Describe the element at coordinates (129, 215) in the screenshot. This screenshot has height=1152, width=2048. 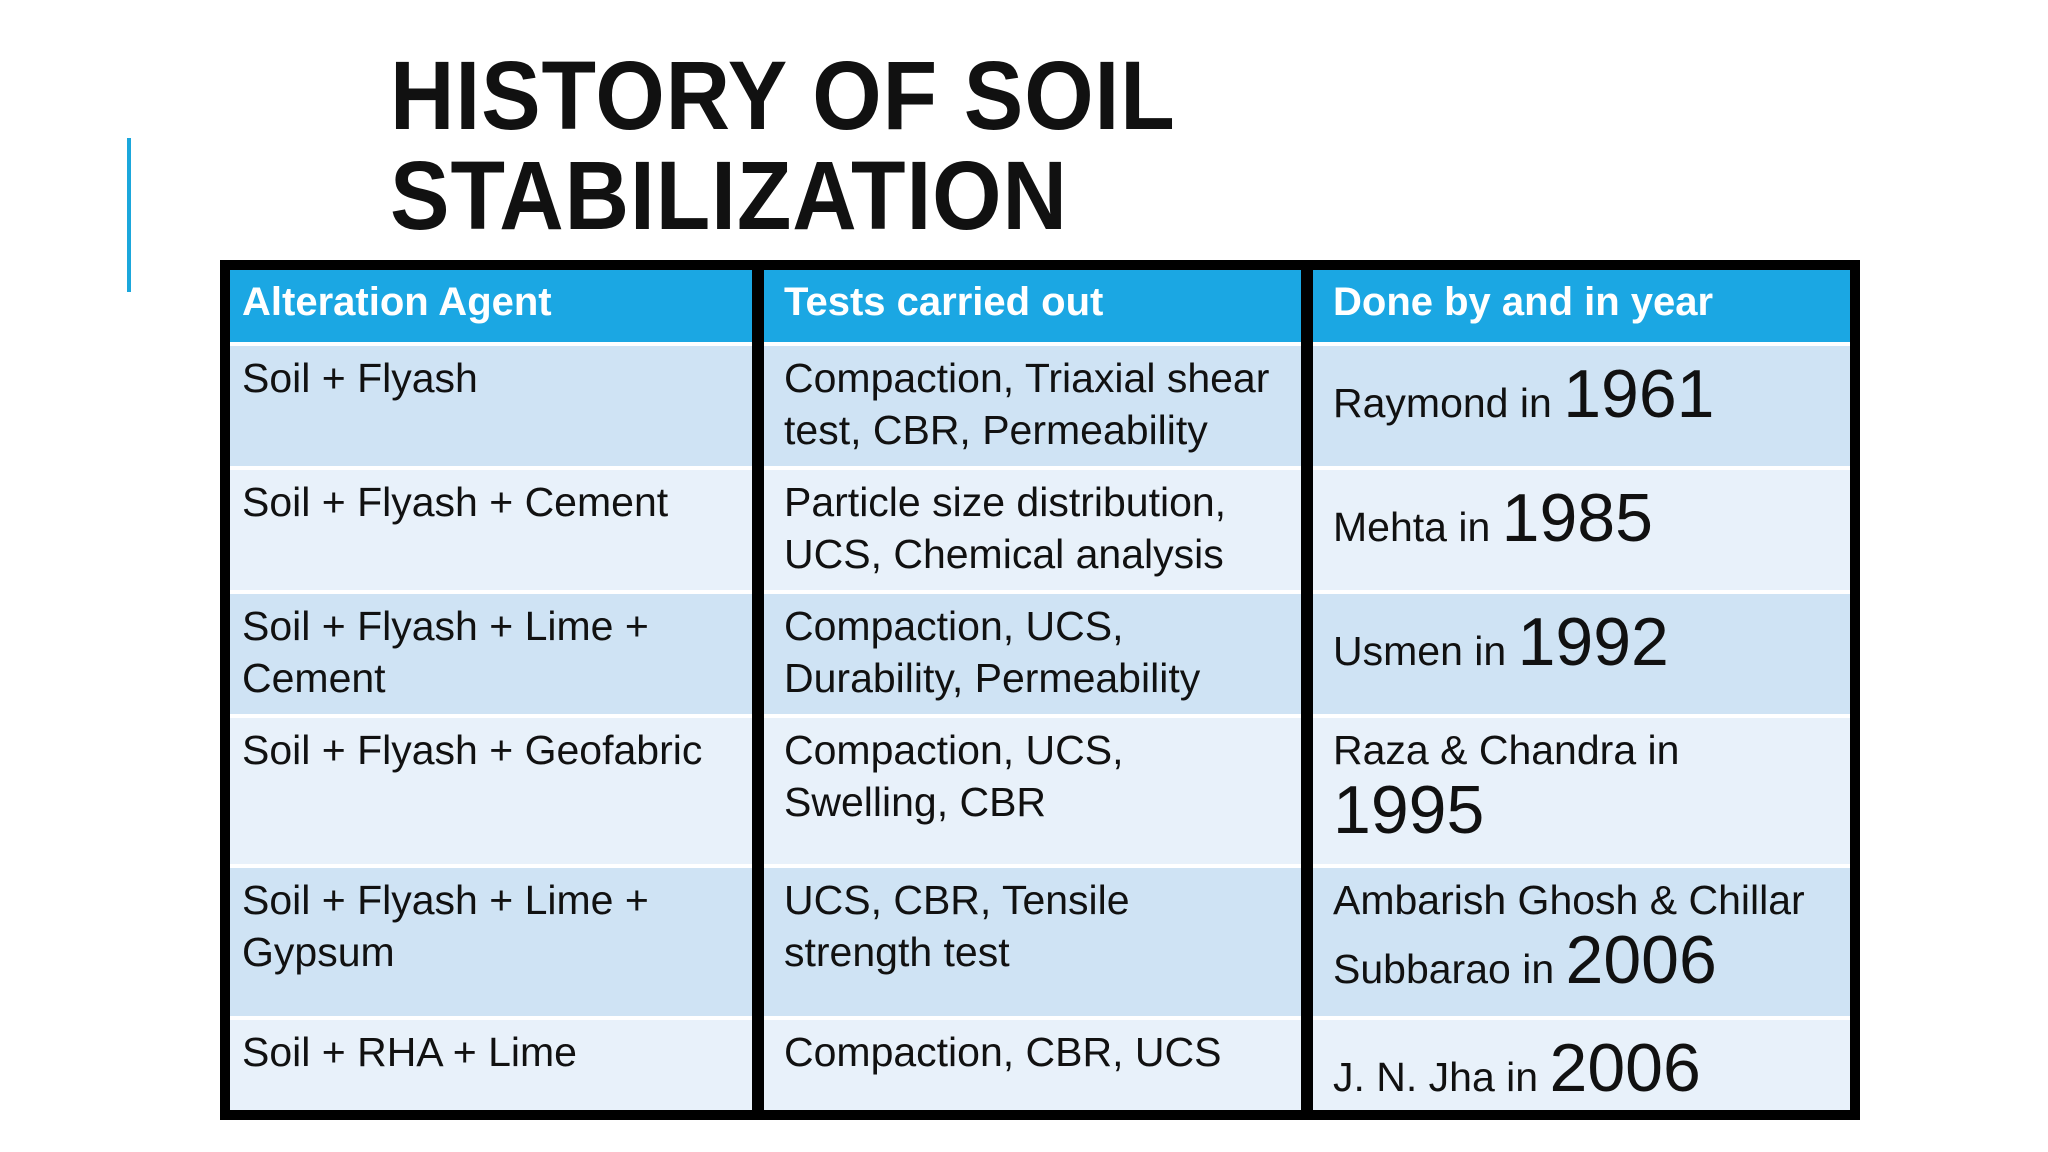
I see `accent-line` at that location.